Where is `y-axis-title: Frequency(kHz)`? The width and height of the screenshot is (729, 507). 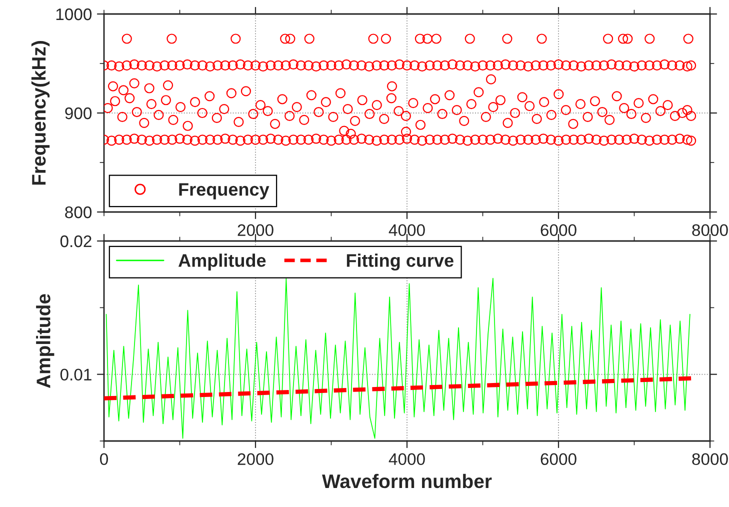 y-axis-title: Frequency(kHz) is located at coordinates (40, 113).